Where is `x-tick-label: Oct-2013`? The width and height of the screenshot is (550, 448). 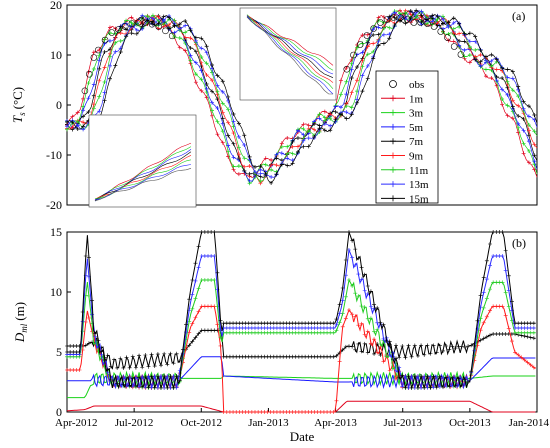 x-tick-label: Oct-2013 is located at coordinates (470, 423).